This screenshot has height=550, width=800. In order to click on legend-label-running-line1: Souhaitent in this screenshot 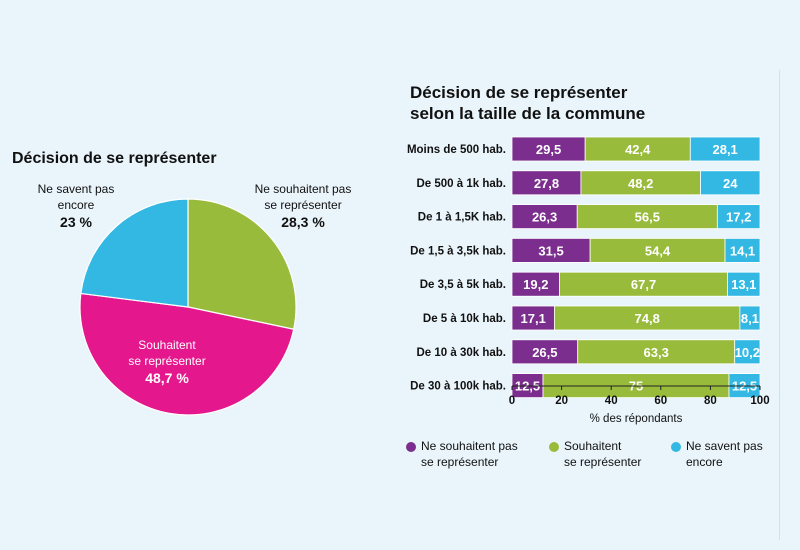, I will do `click(593, 446)`.